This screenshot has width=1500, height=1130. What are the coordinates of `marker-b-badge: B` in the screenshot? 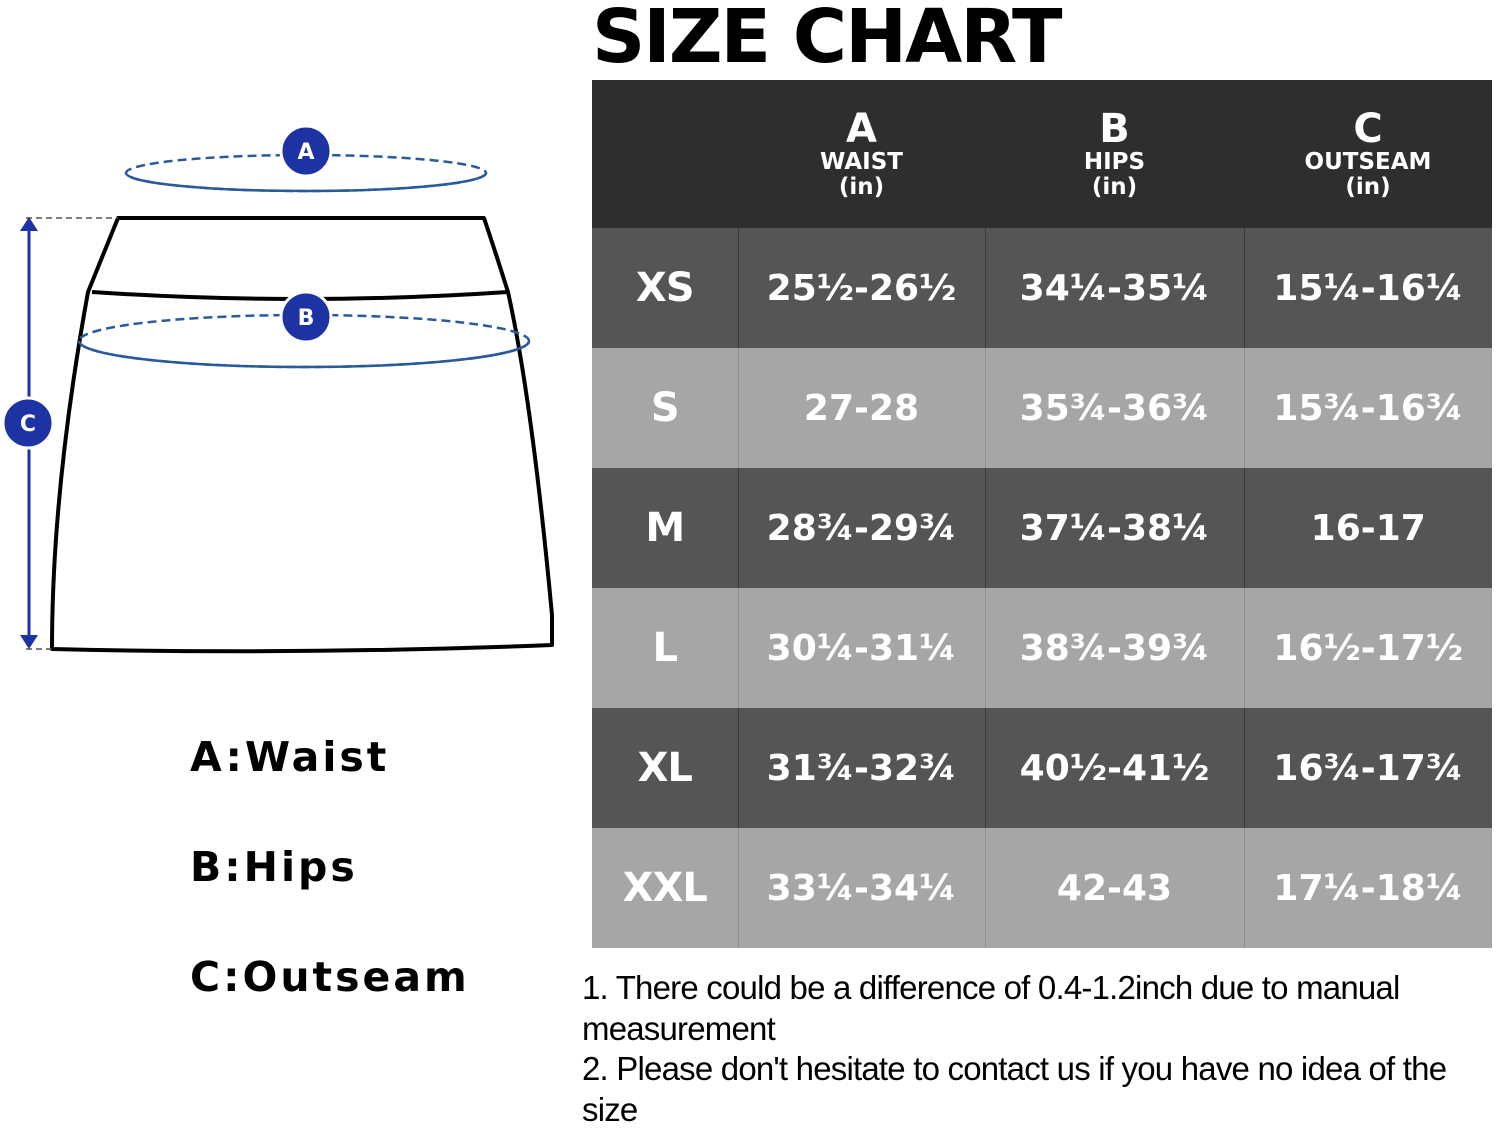 It's located at (306, 317).